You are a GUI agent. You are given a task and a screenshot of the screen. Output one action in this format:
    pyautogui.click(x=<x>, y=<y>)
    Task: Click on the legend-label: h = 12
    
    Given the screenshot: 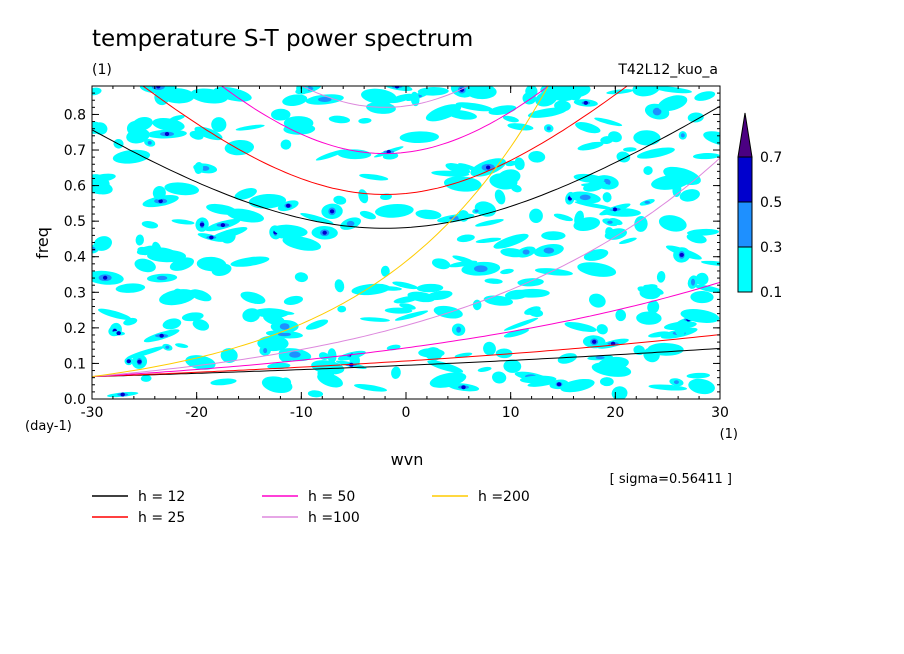 What is the action you would take?
    pyautogui.click(x=161, y=497)
    